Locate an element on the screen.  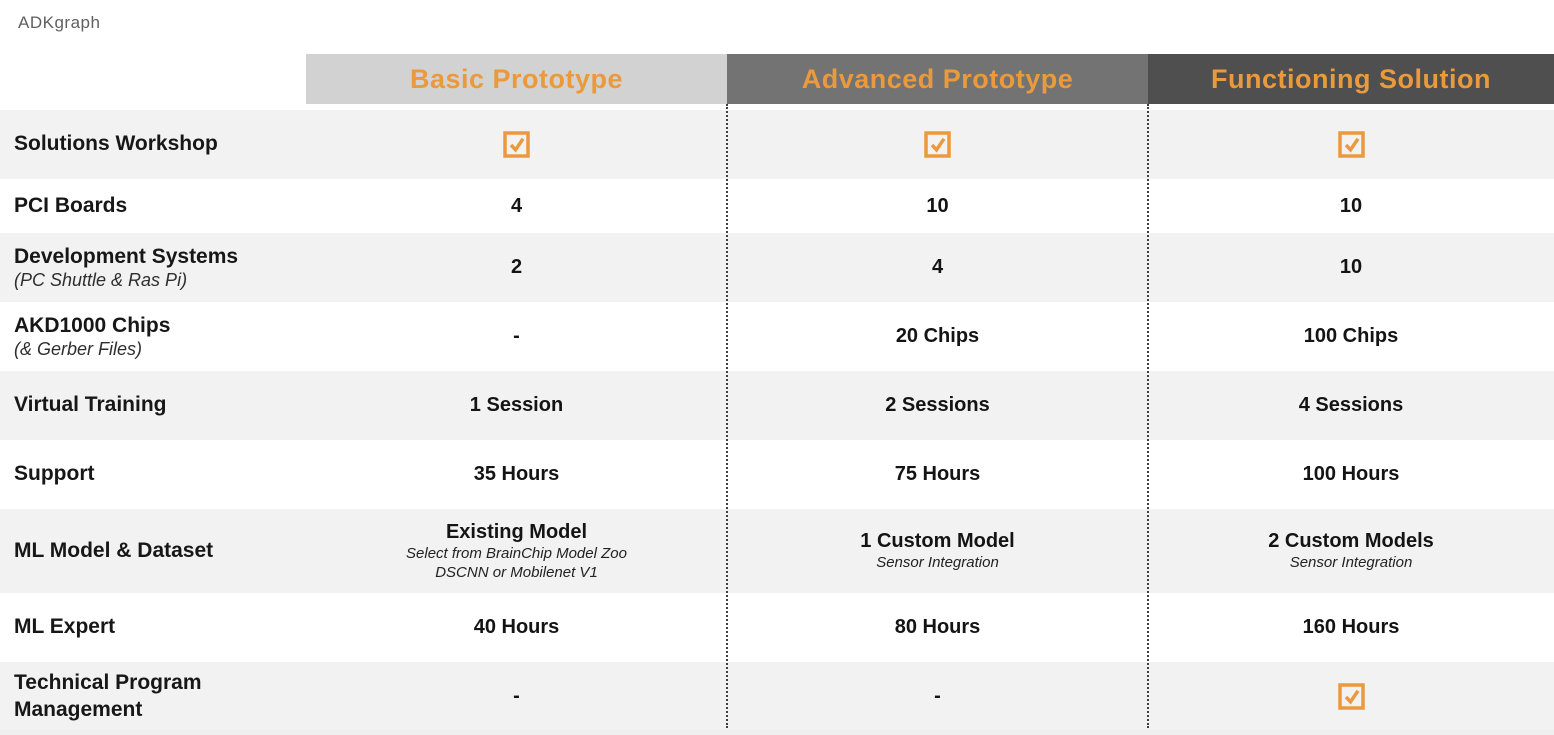
cell-value: 4 Sessions is located at coordinates (1351, 405).